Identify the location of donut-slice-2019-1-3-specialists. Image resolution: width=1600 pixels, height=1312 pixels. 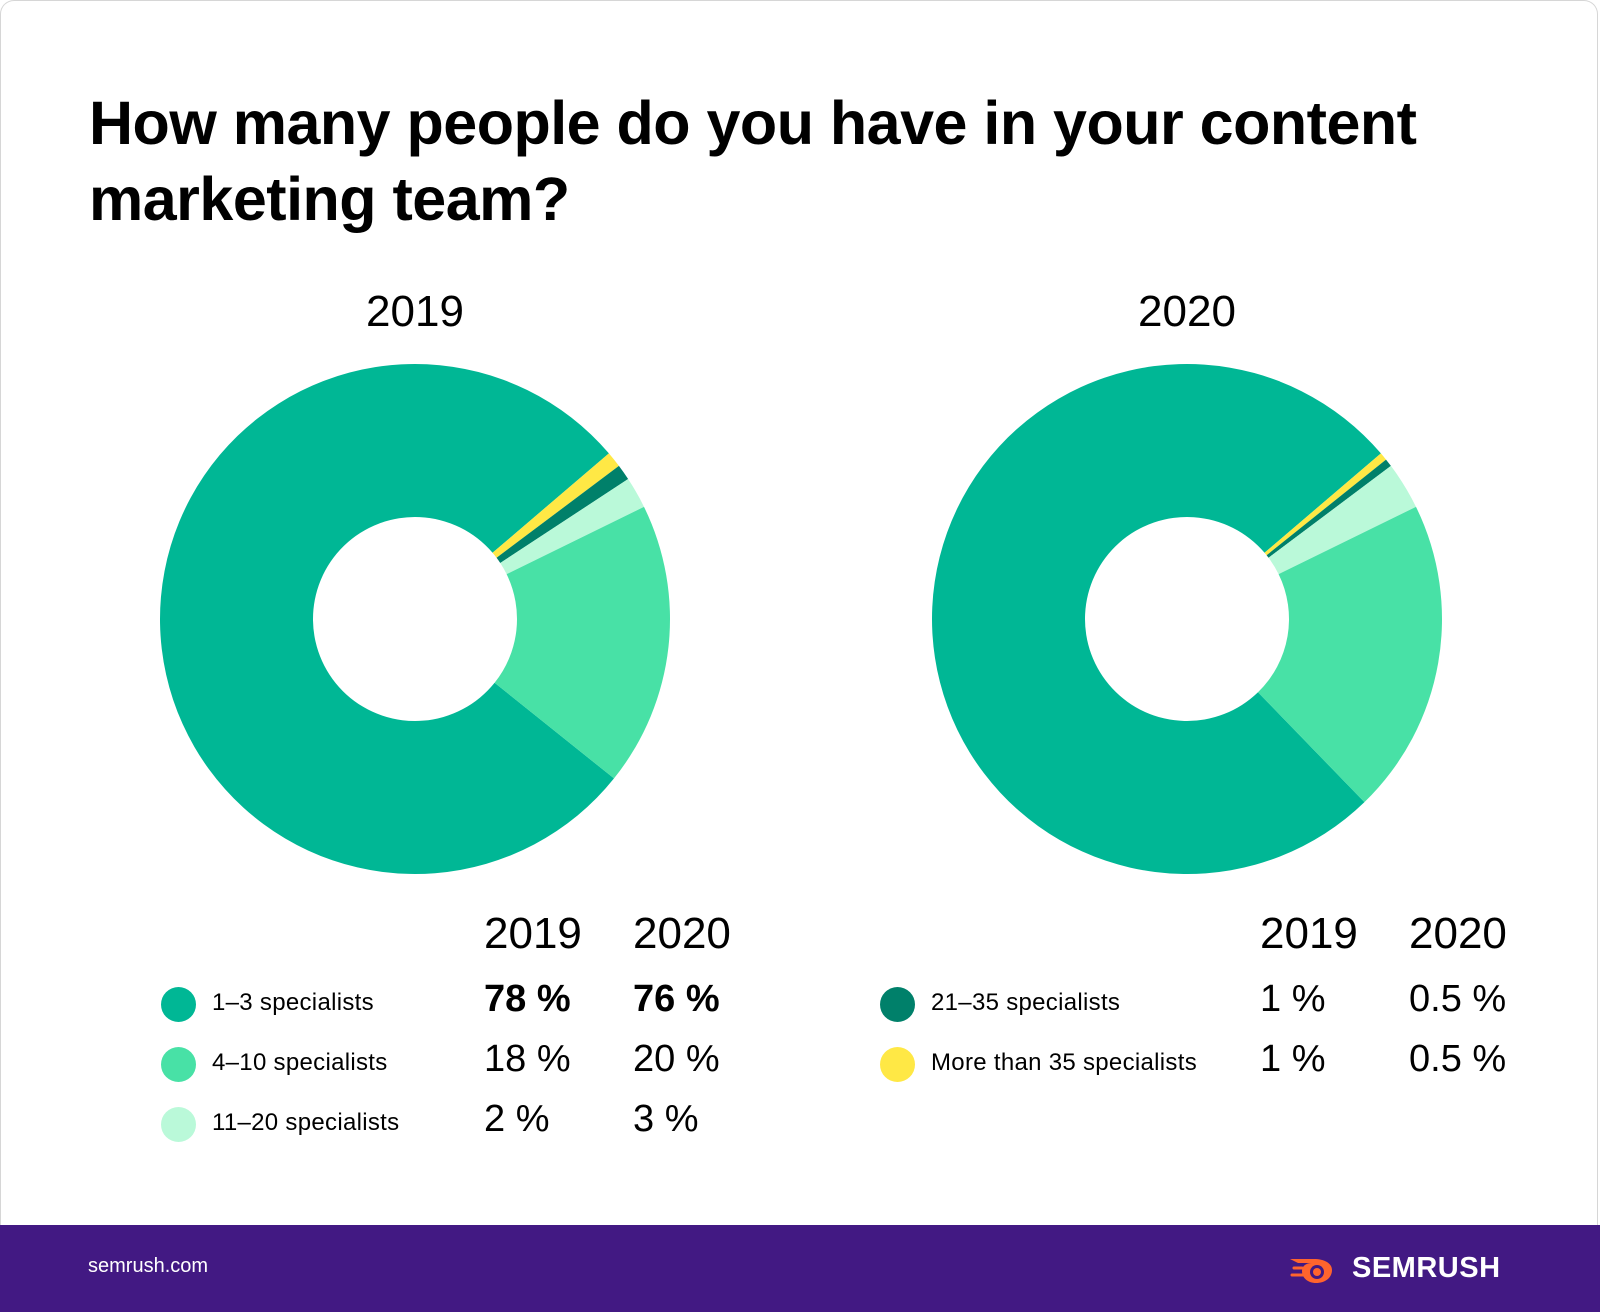
(387, 619).